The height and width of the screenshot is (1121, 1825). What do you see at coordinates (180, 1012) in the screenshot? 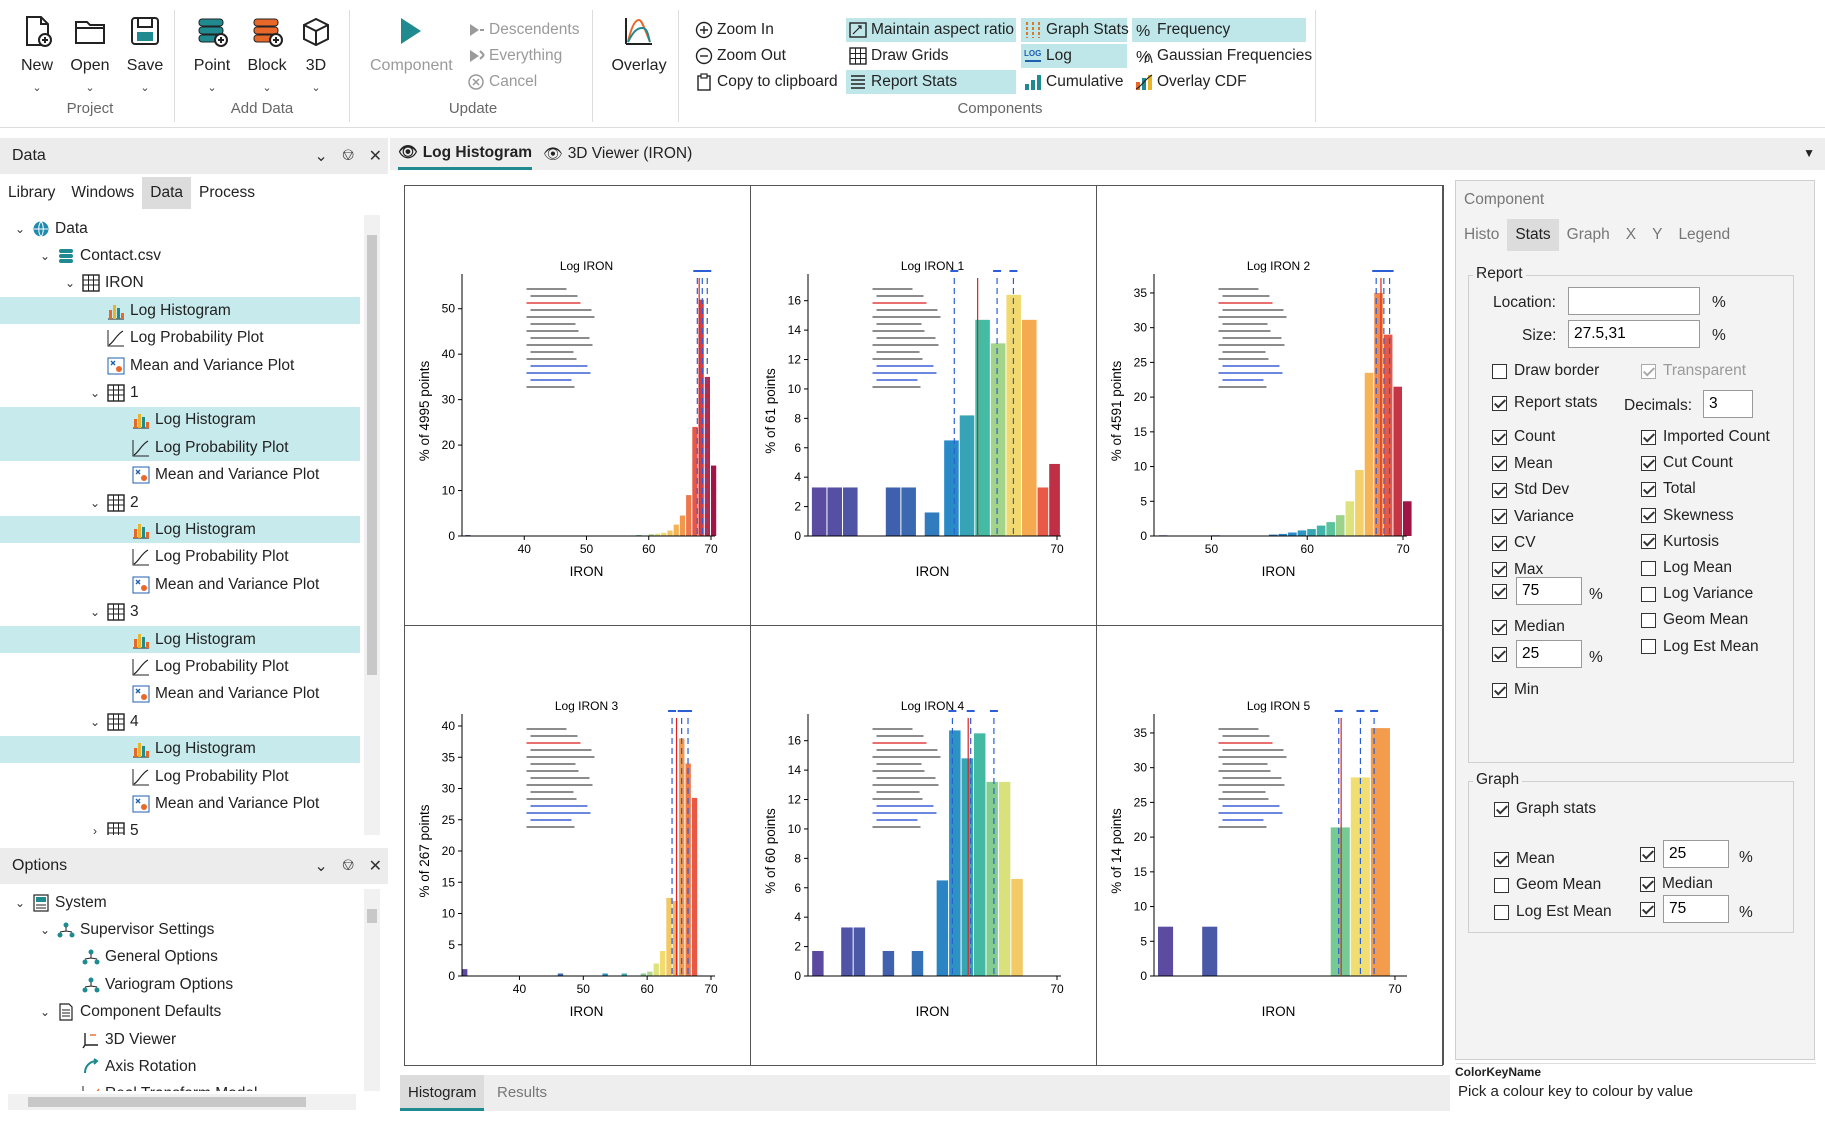
I see `tree-item: ⌄ Component Defaults` at bounding box center [180, 1012].